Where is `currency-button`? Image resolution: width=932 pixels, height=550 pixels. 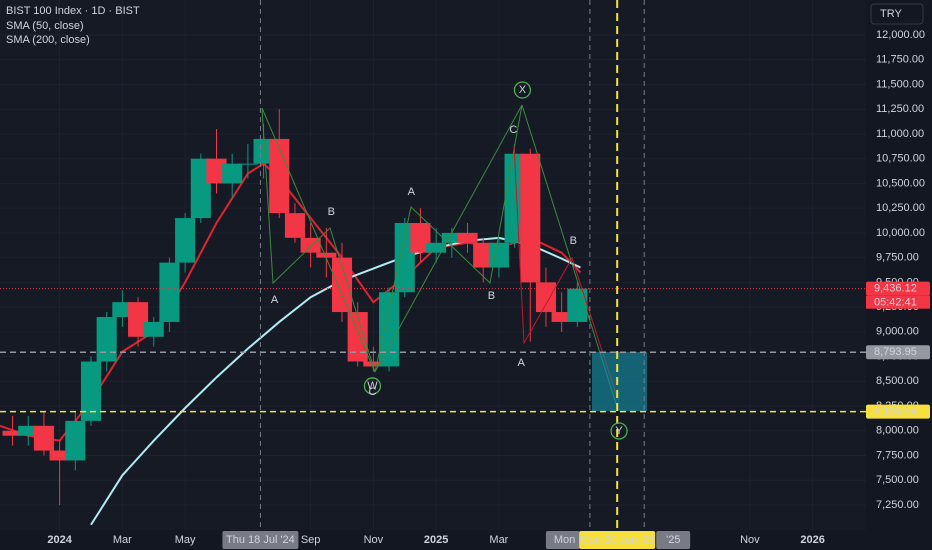
currency-button is located at coordinates (897, 14).